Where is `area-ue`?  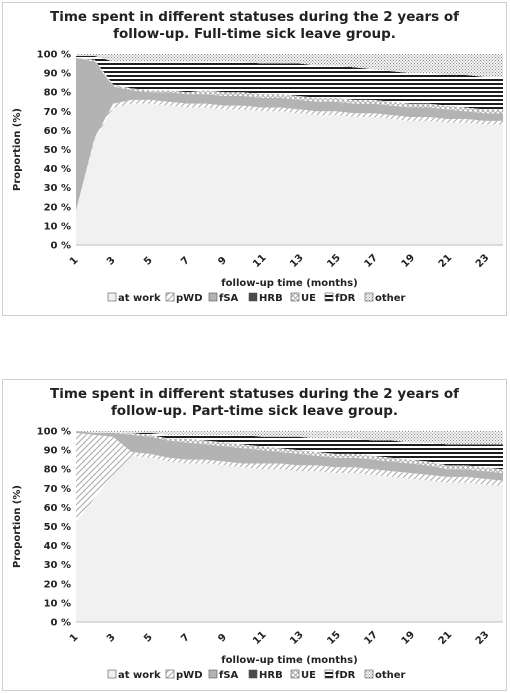
area-ue is located at coordinates (289, 85).